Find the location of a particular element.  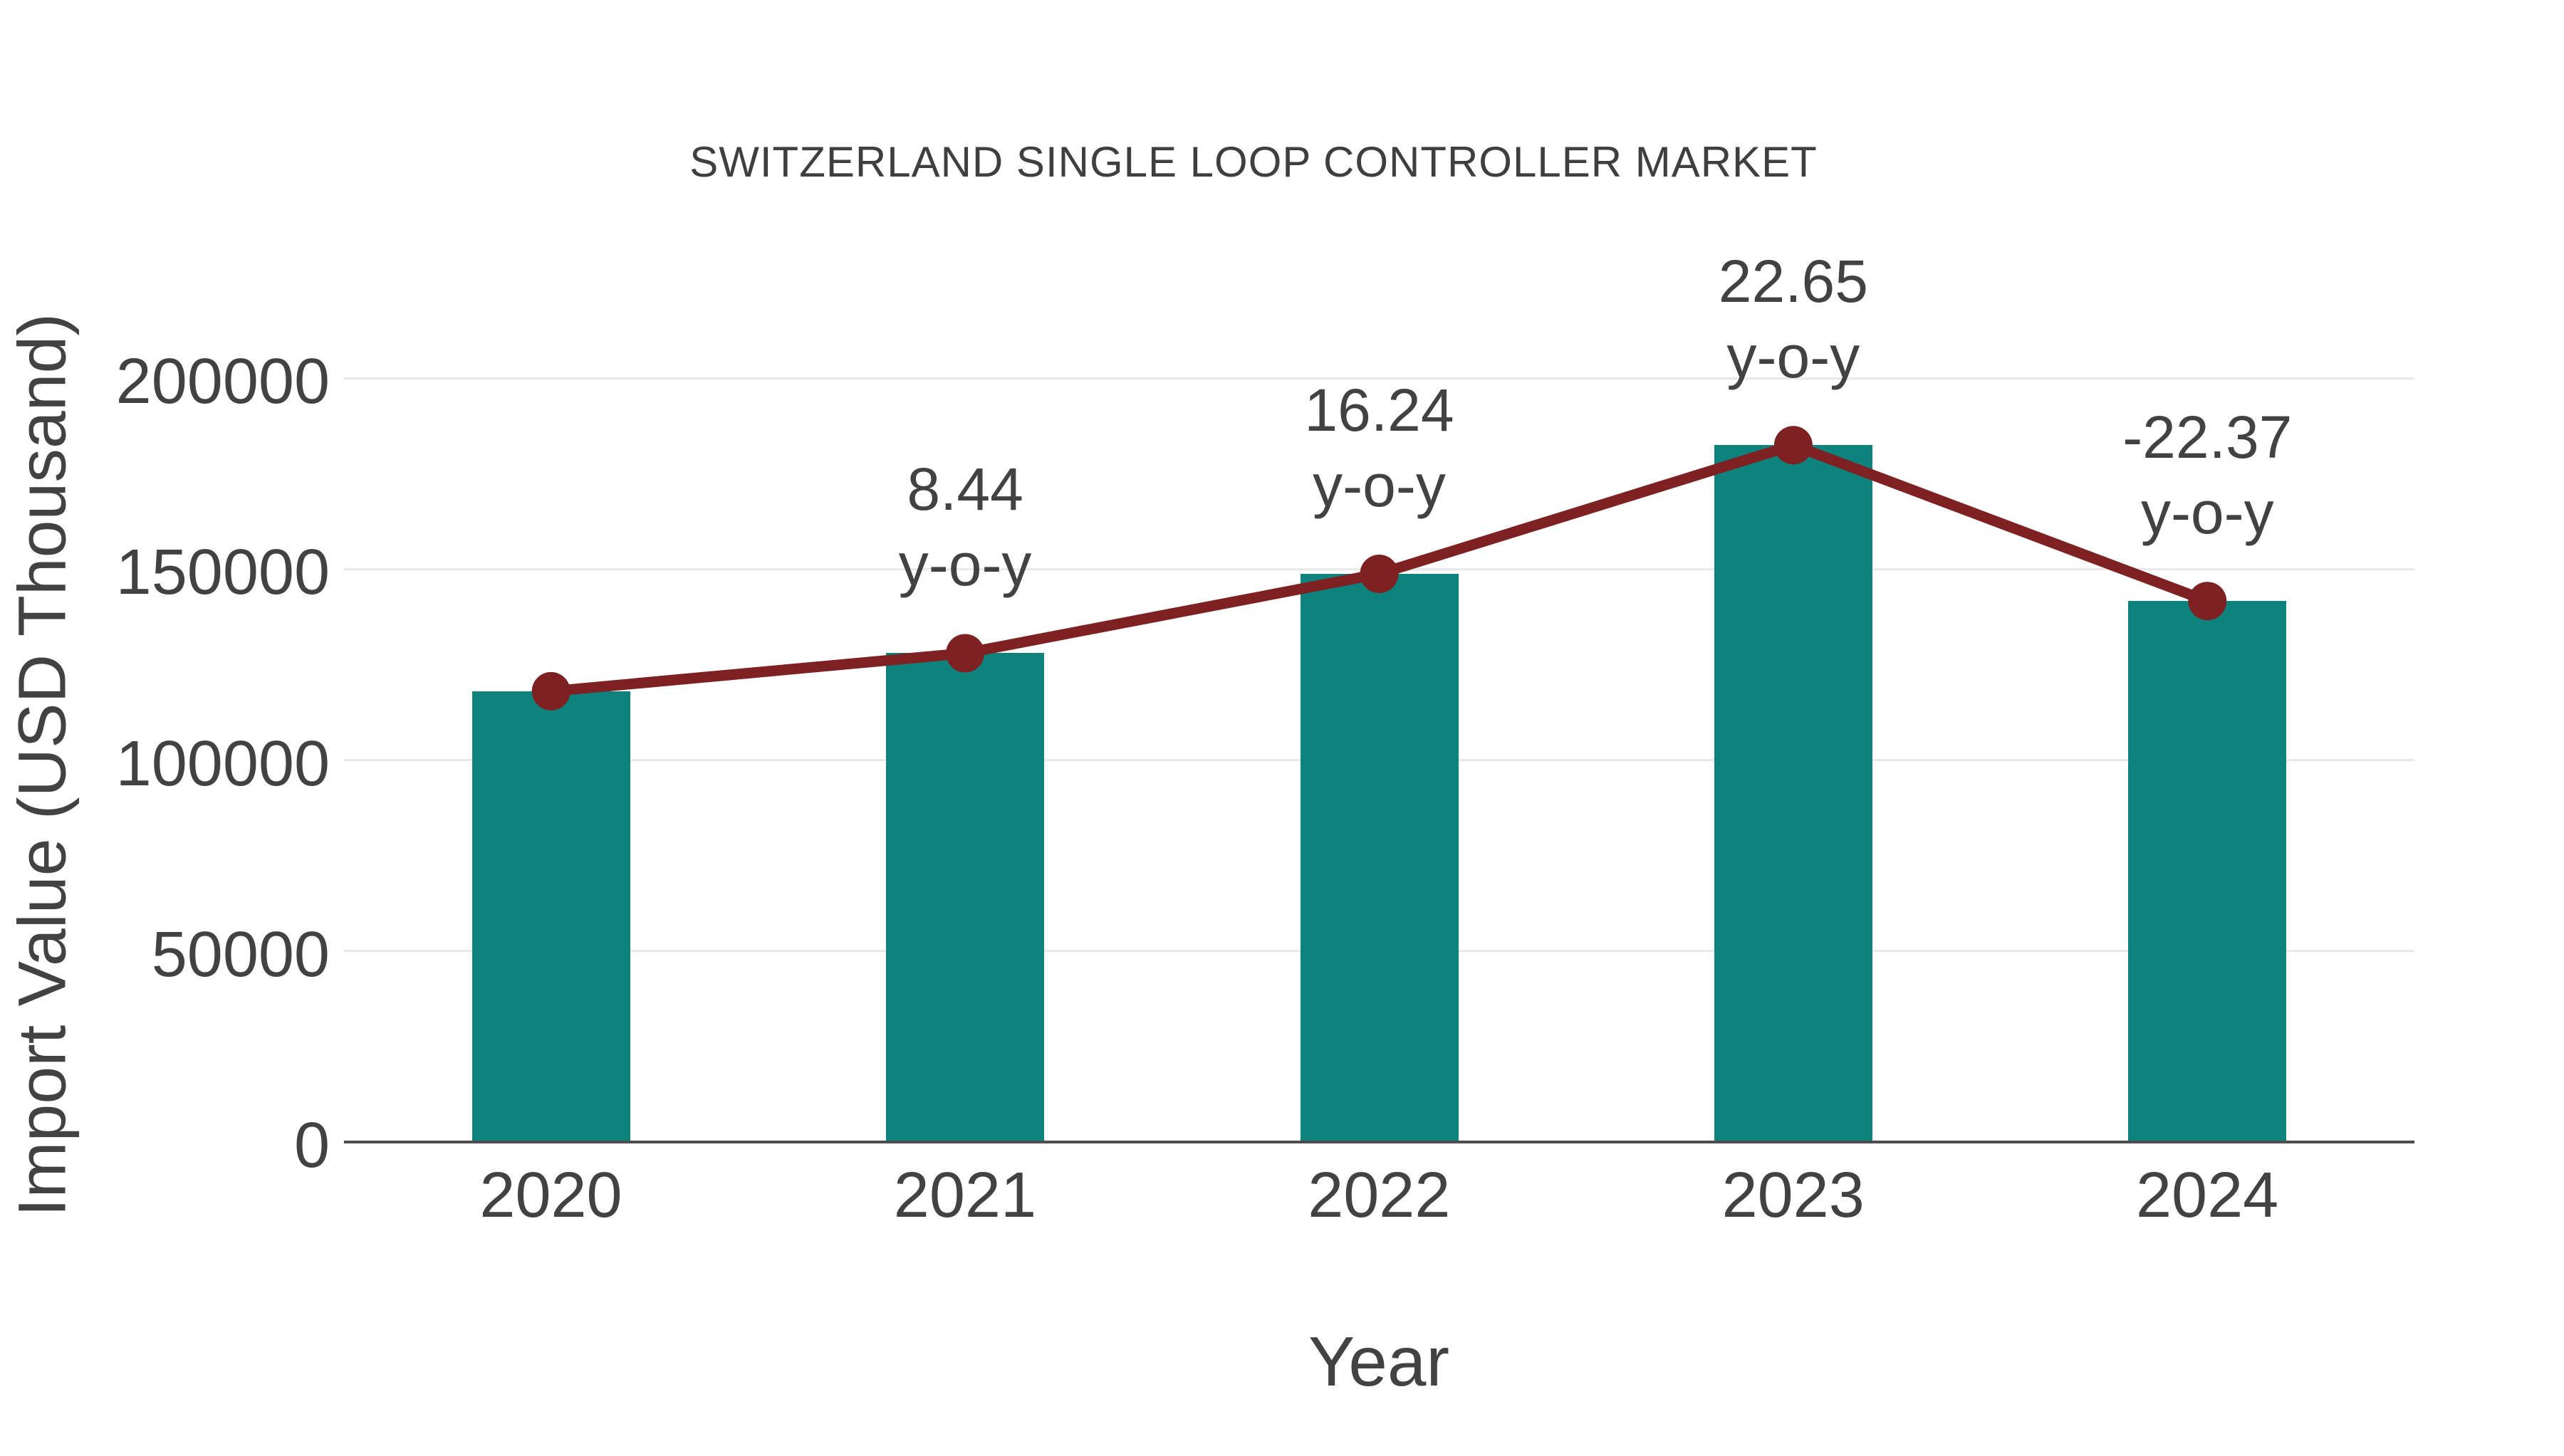

bar-2024 is located at coordinates (2207, 871).